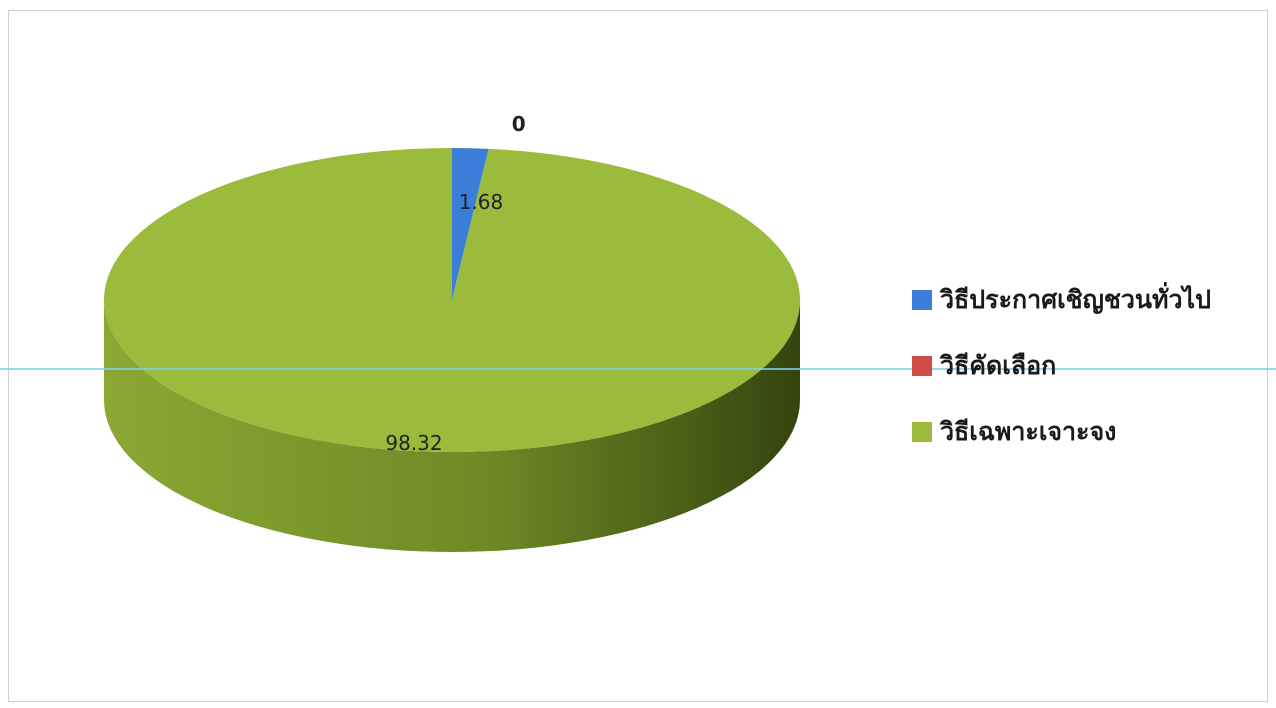 This screenshot has height=708, width=1276. What do you see at coordinates (1028, 431) in the screenshot?
I see `legend-label-specific: วิธีเฉพาะเจาะจง` at bounding box center [1028, 431].